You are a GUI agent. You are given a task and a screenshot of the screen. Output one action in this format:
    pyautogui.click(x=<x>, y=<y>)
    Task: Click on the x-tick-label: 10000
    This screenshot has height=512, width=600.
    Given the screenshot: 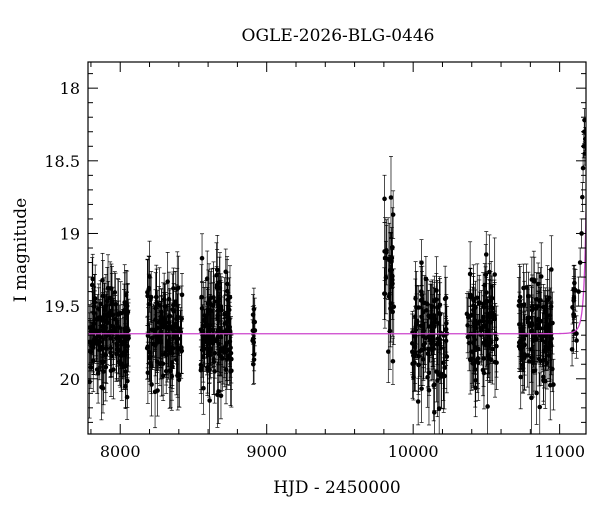 What is the action you would take?
    pyautogui.click(x=413, y=451)
    